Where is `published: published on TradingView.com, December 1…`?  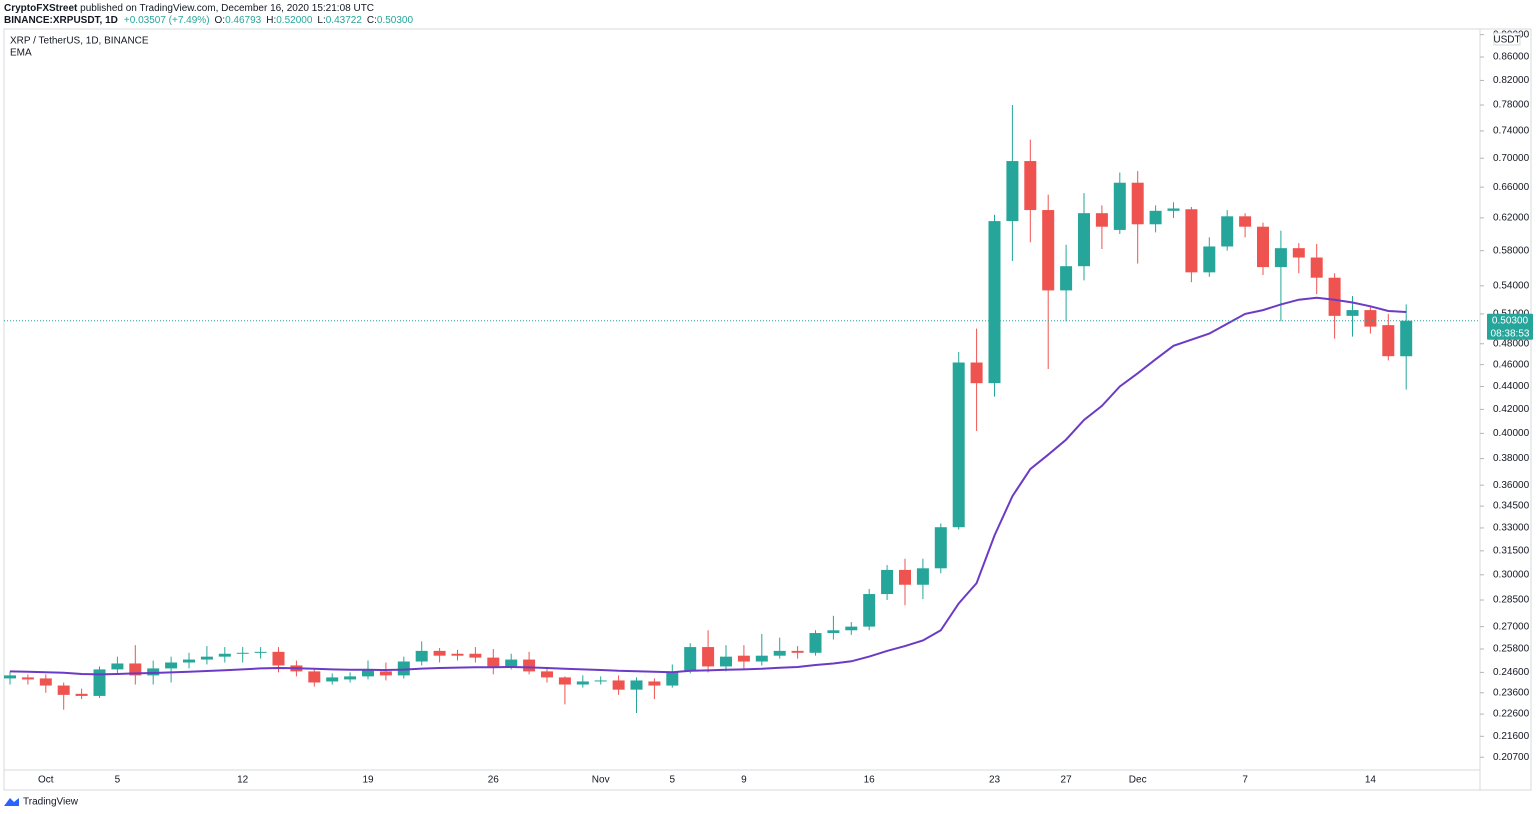
published: published on TradingView.com, December 1… is located at coordinates (227, 8).